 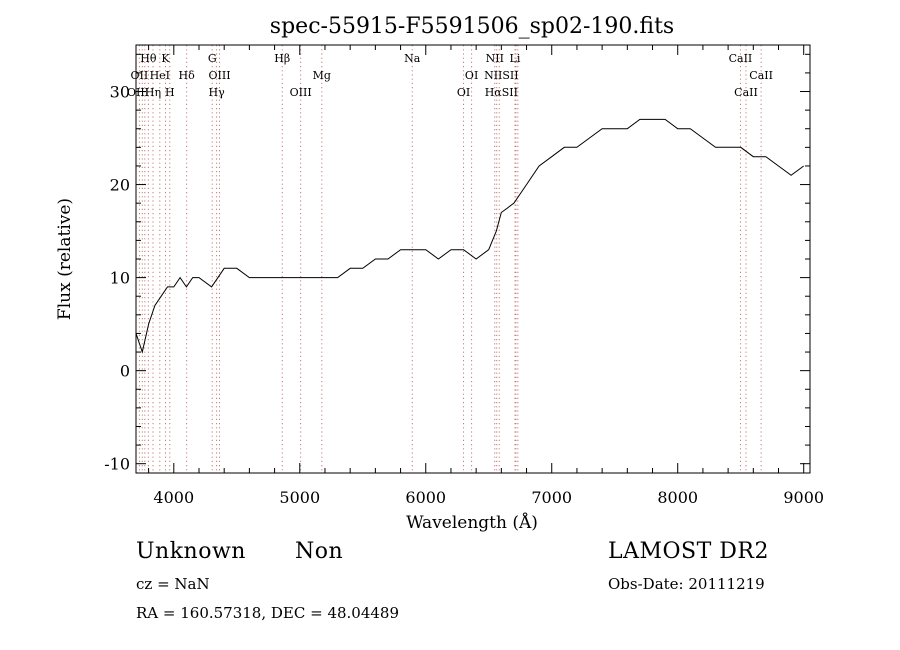 I want to click on line-label-4: Na, so click(x=412, y=58).